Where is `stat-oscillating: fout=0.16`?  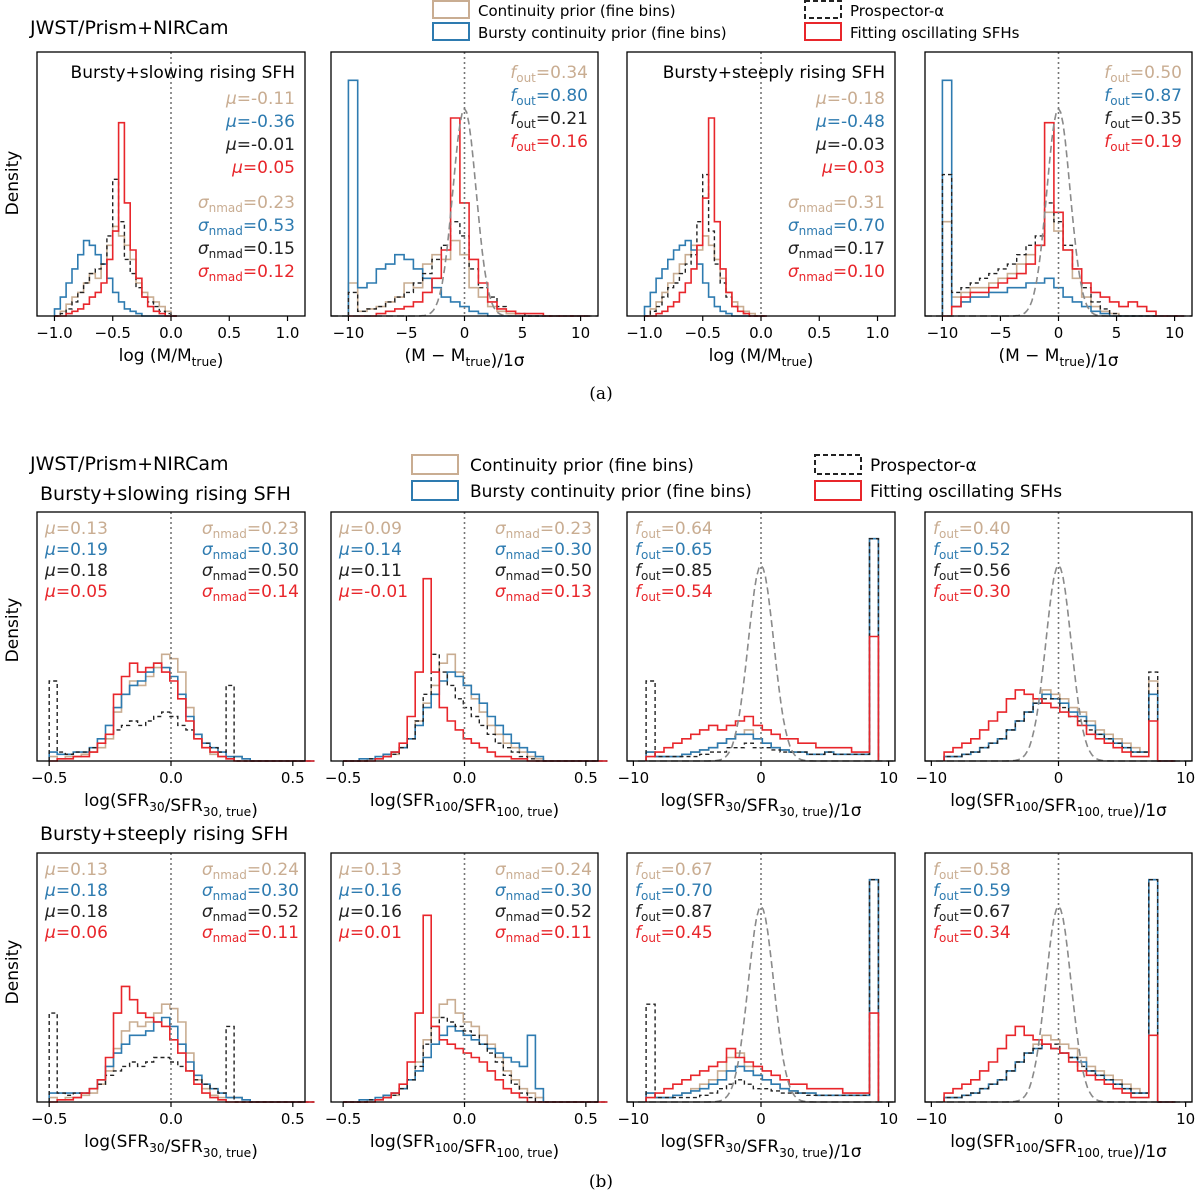
stat-oscillating: fout=0.16 is located at coordinates (549, 143).